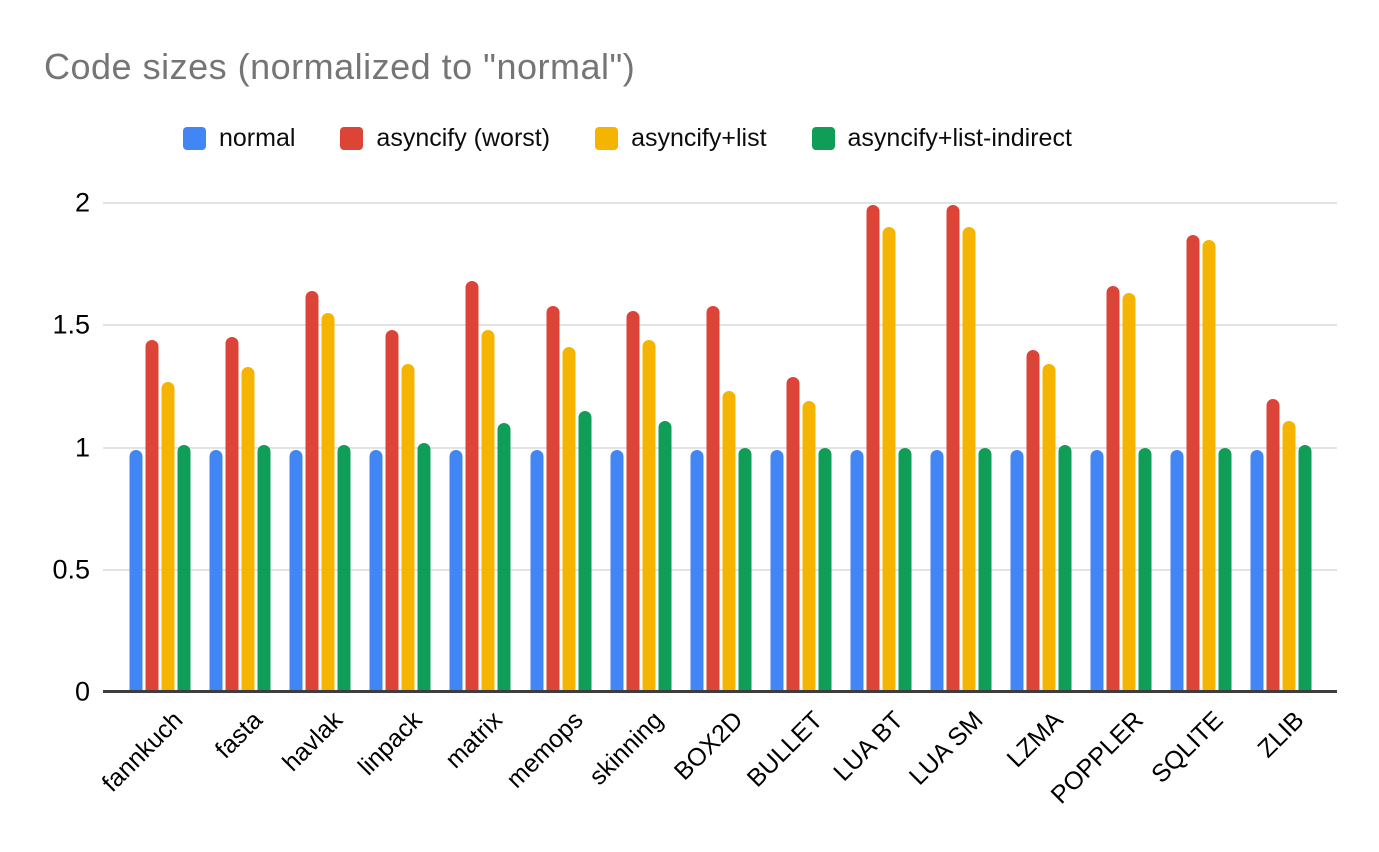 The image size is (1379, 852). Describe the element at coordinates (1065, 568) in the screenshot. I see `bar-asyncify-list-indirect-lzma` at that location.